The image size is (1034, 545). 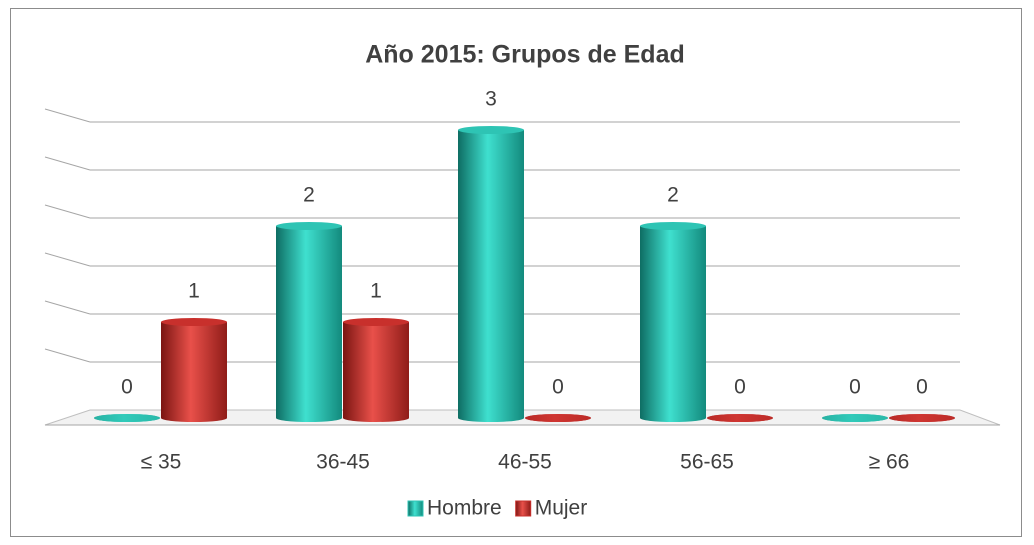 I want to click on legend-label: Hombre, so click(x=464, y=508).